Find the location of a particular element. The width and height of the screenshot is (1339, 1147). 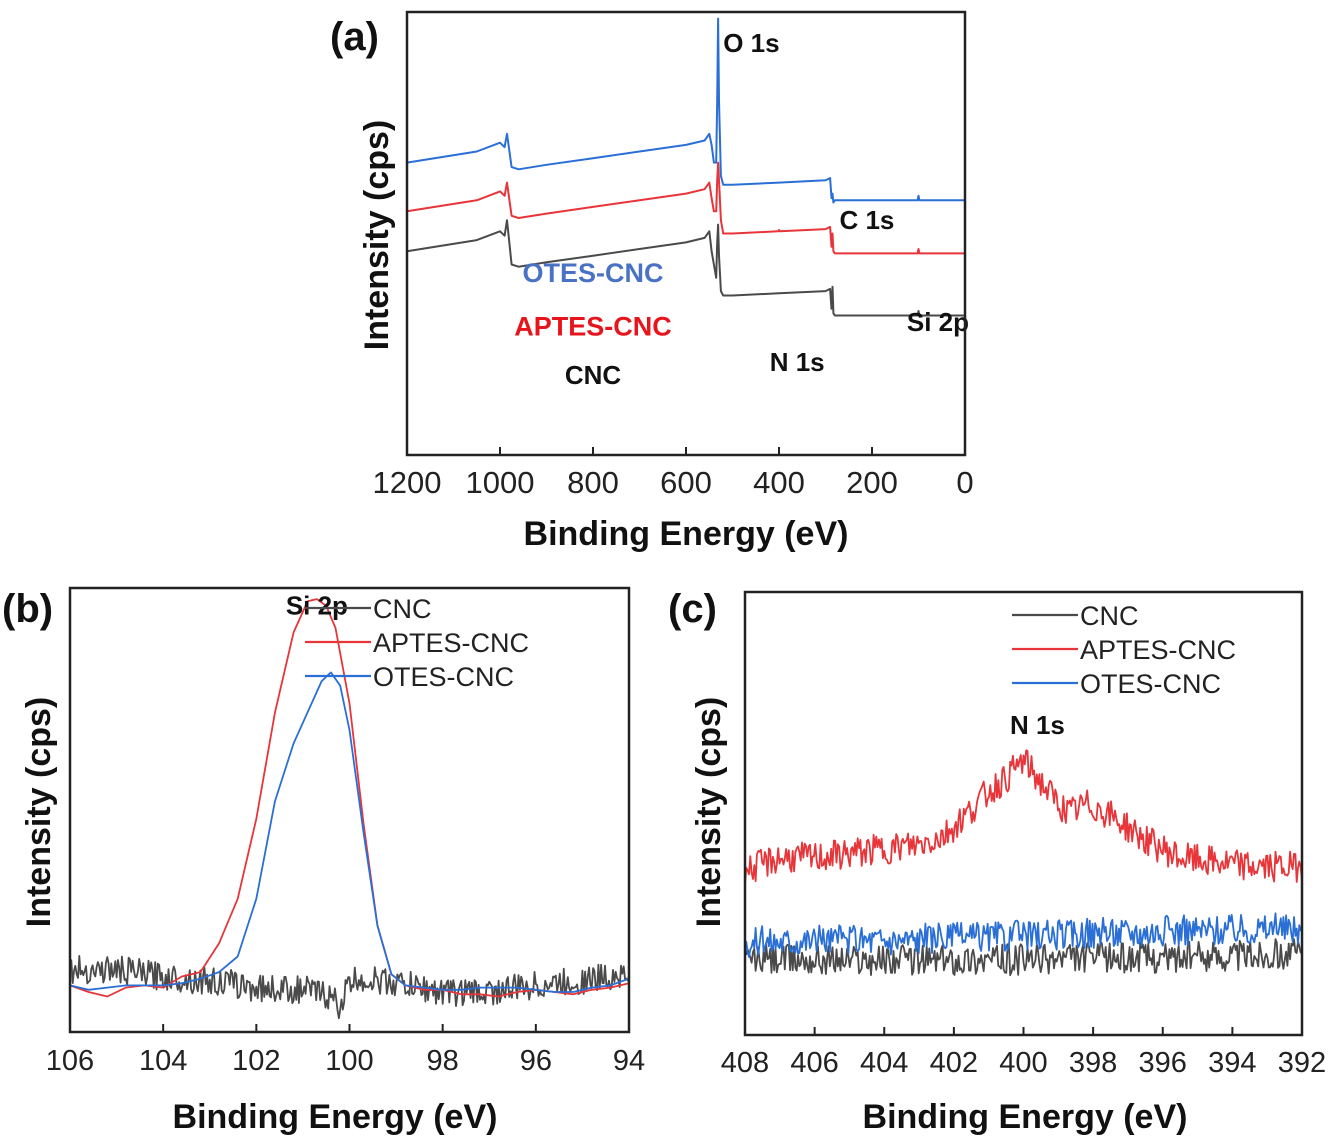

panel-a-y-axis-title: Intensity (cps) is located at coordinates (377, 235).